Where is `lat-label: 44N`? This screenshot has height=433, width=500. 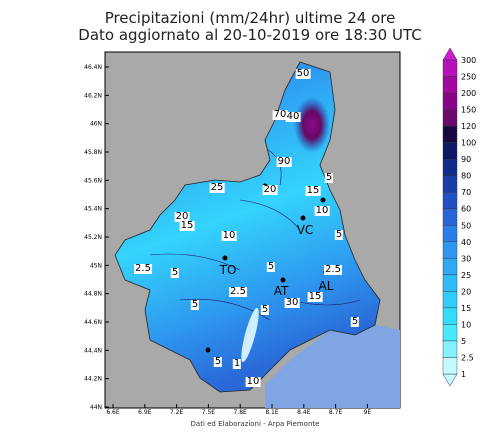
lat-label: 44N is located at coordinates (96, 407).